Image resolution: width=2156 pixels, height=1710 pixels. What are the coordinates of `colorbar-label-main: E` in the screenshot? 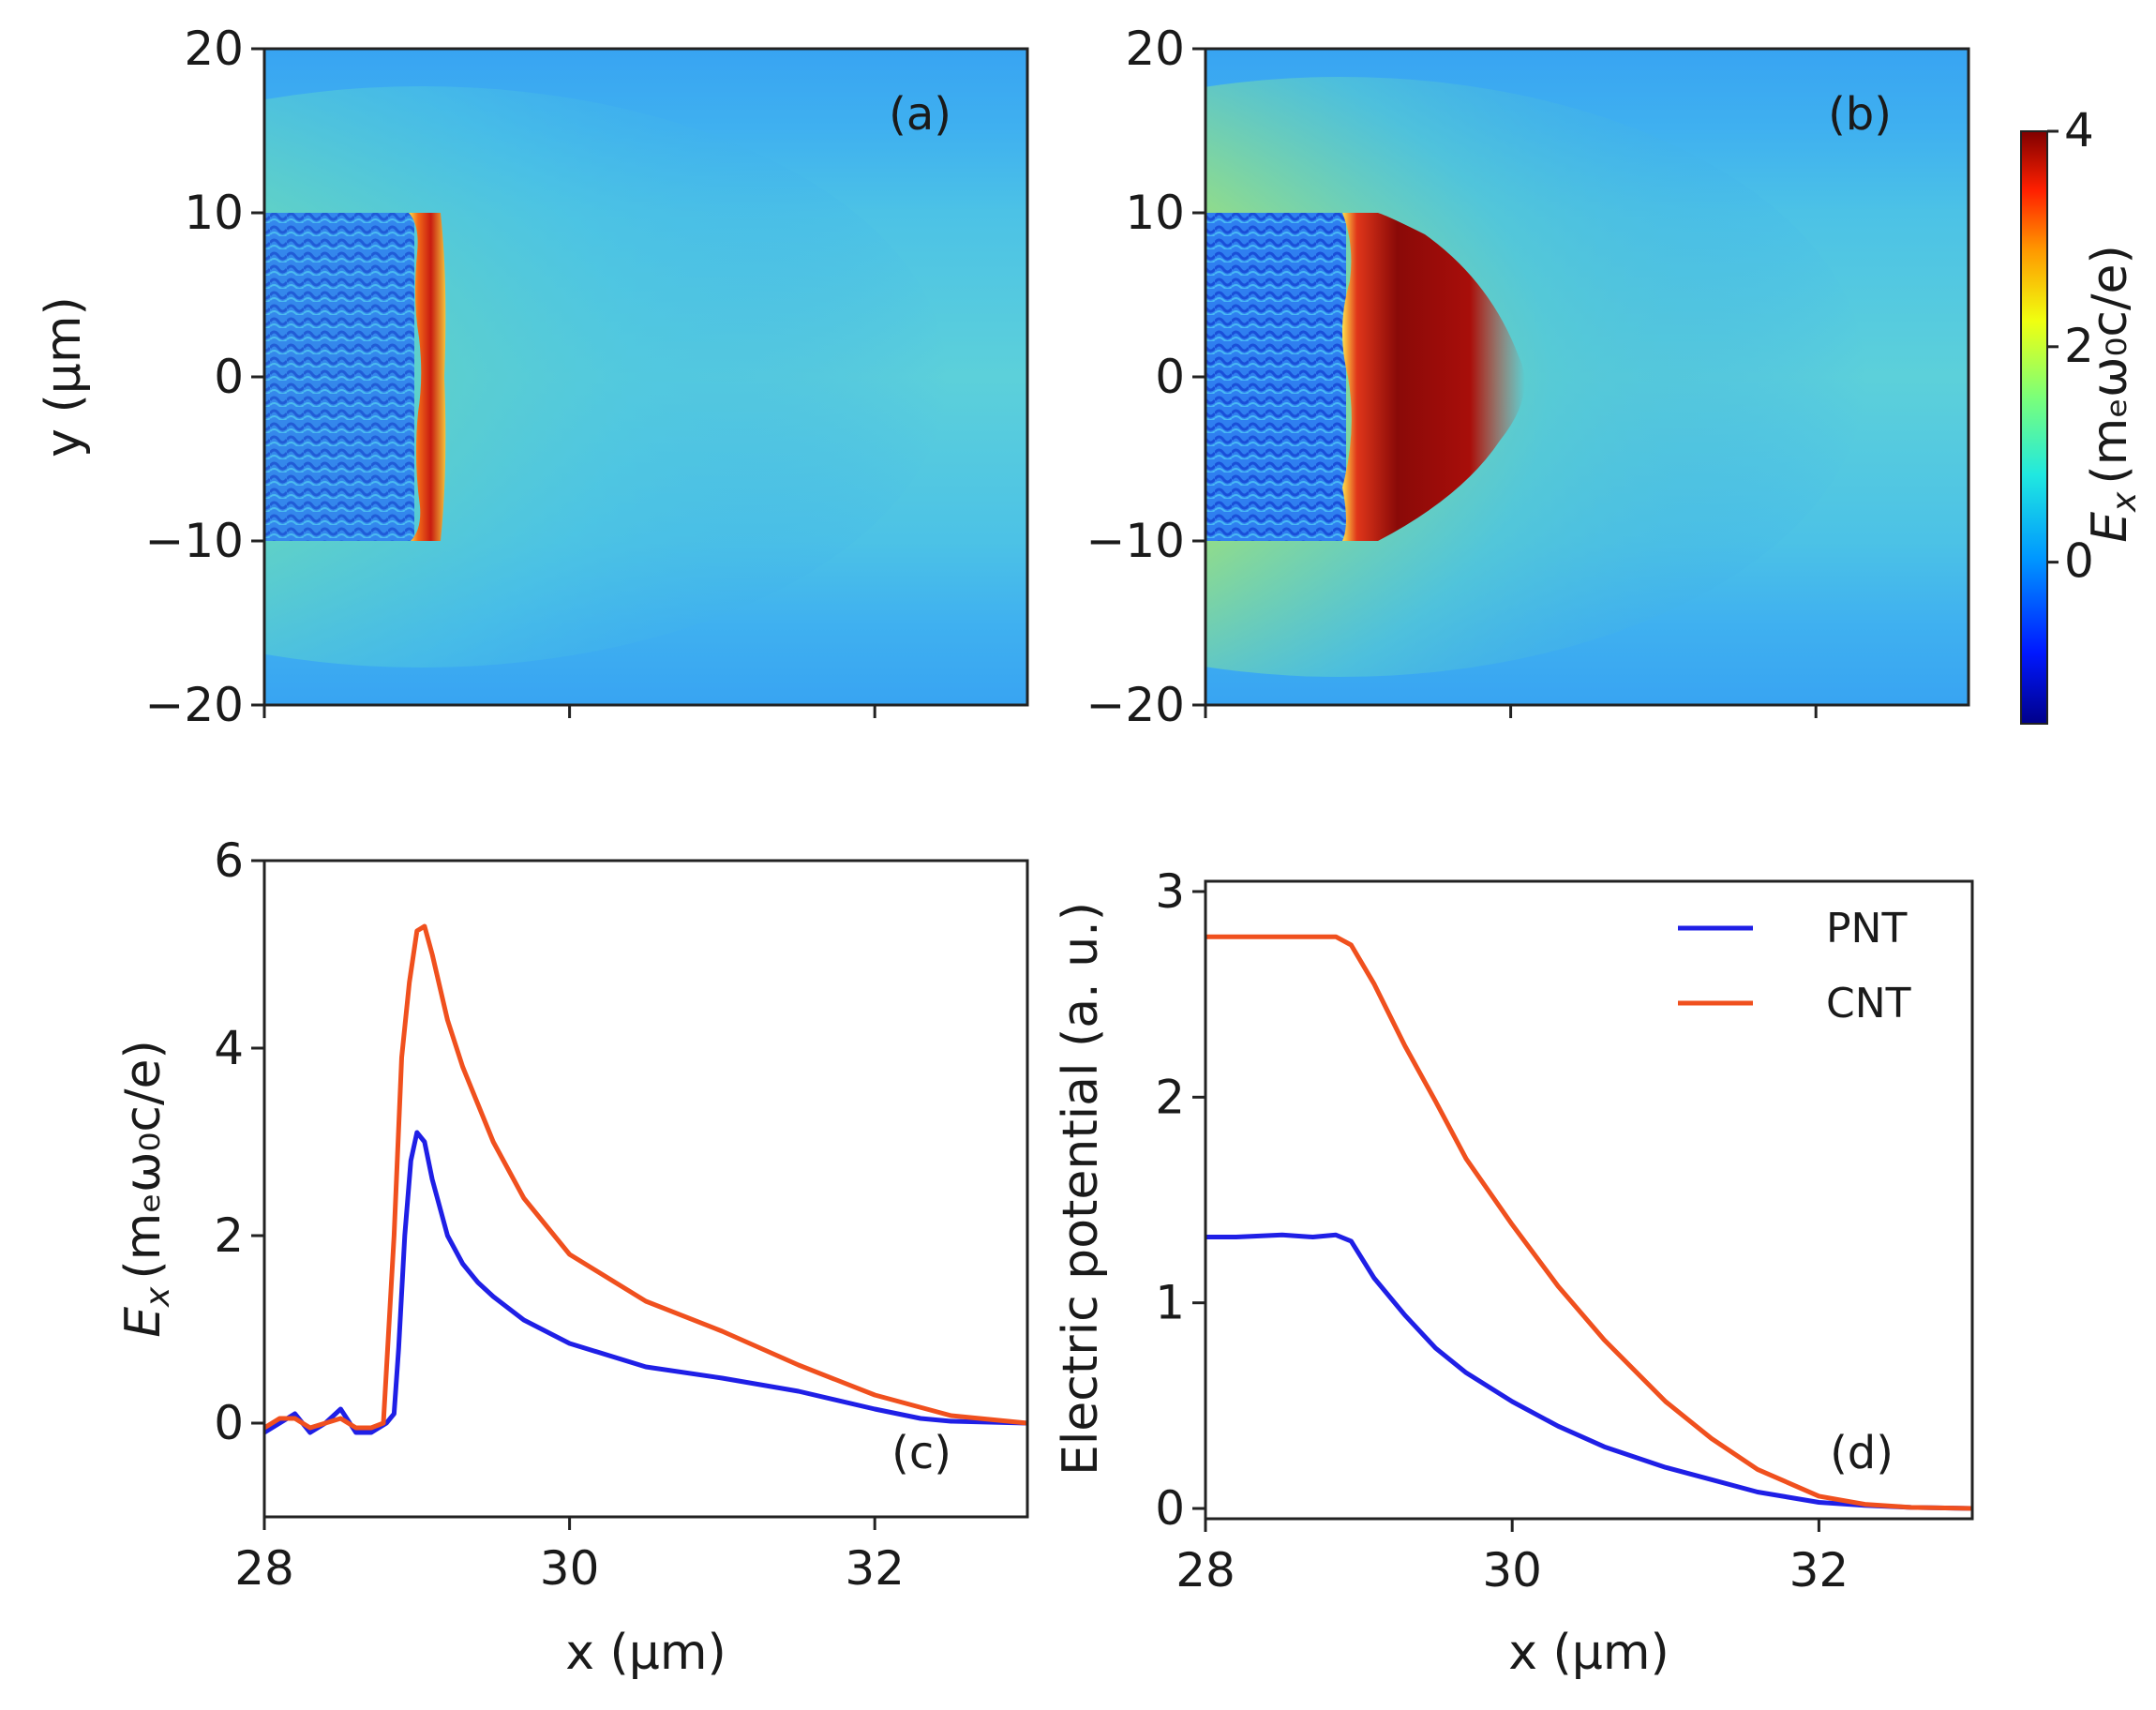 It's located at (2110, 527).